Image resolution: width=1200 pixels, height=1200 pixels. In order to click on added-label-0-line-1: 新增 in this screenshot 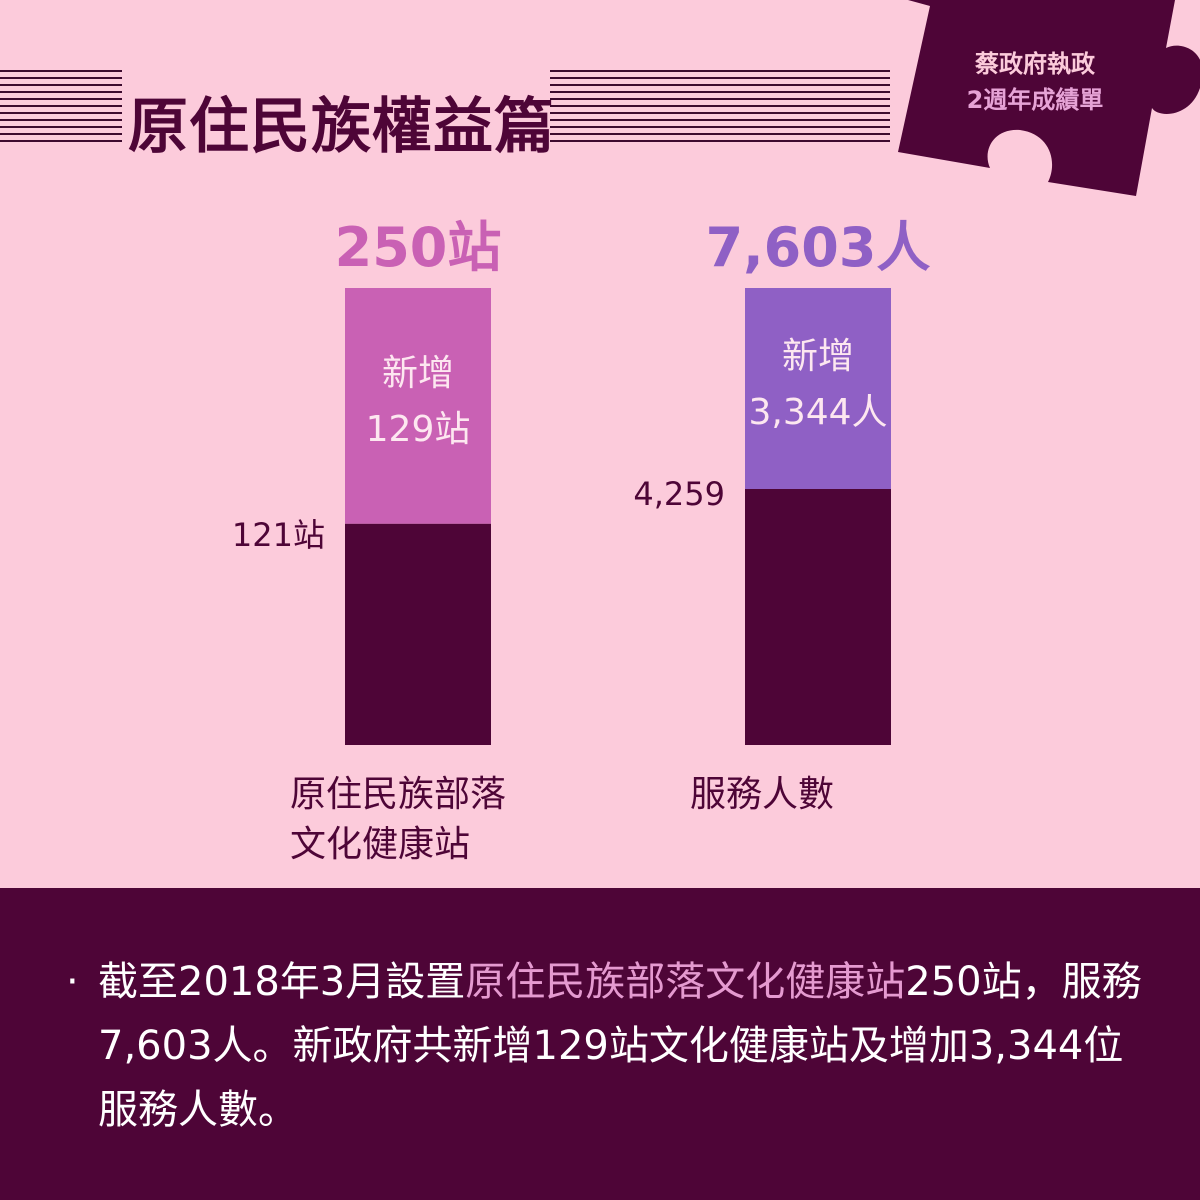, I will do `click(417, 373)`.